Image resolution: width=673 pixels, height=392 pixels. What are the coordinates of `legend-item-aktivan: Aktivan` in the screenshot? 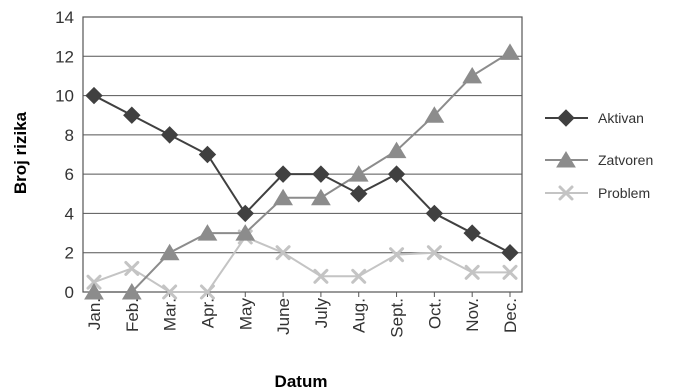 It's located at (594, 118).